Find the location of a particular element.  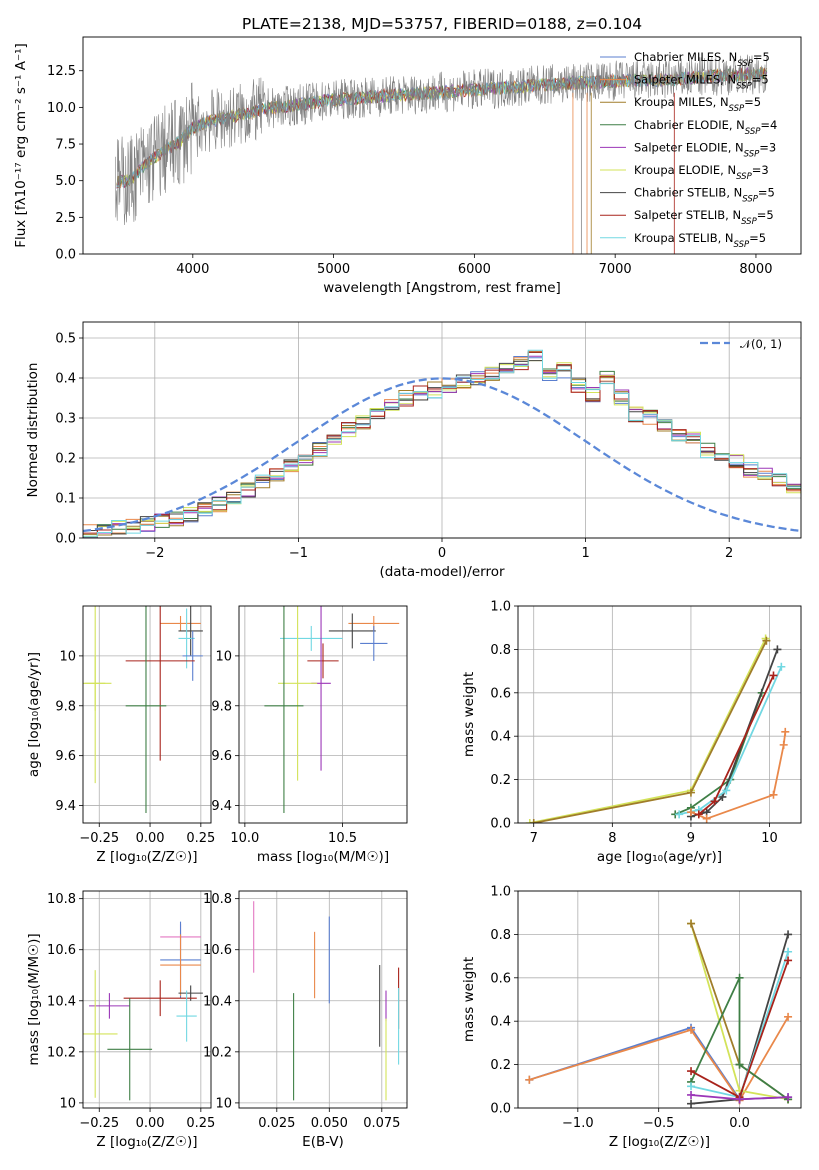

y-axis-label: age [log₁₀(age/yr)] is located at coordinates (34, 714).